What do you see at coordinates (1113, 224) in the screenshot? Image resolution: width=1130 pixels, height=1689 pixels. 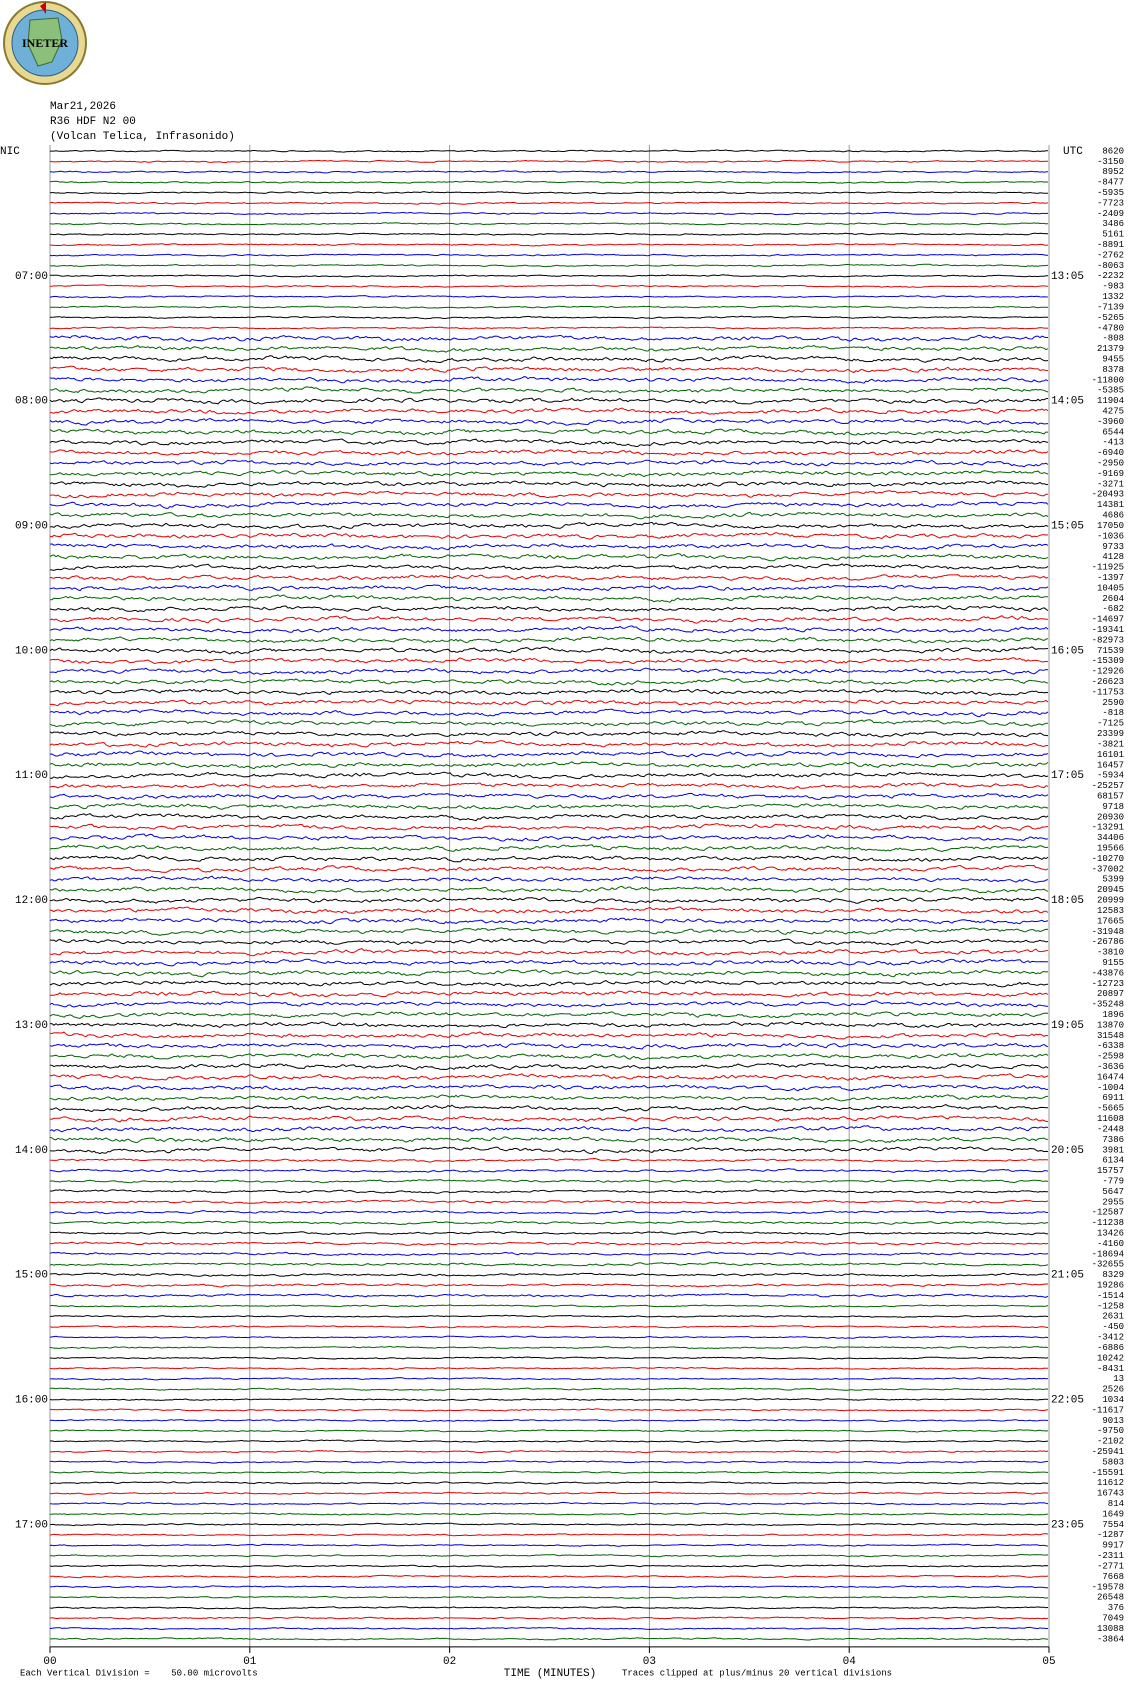 I see `trace-offset: 3486` at bounding box center [1113, 224].